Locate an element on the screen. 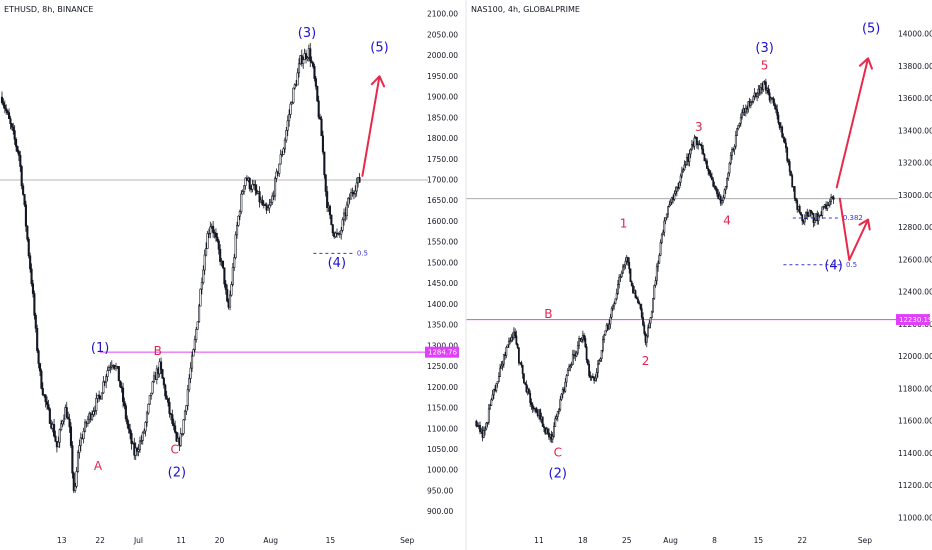 The image size is (932, 550). y-tick-label: 2100.00 is located at coordinates (442, 14).